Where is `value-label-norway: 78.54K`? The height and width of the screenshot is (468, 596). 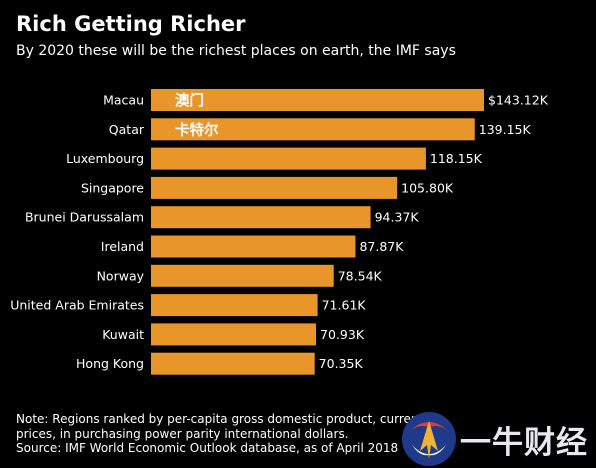
value-label-norway: 78.54K is located at coordinates (360, 275).